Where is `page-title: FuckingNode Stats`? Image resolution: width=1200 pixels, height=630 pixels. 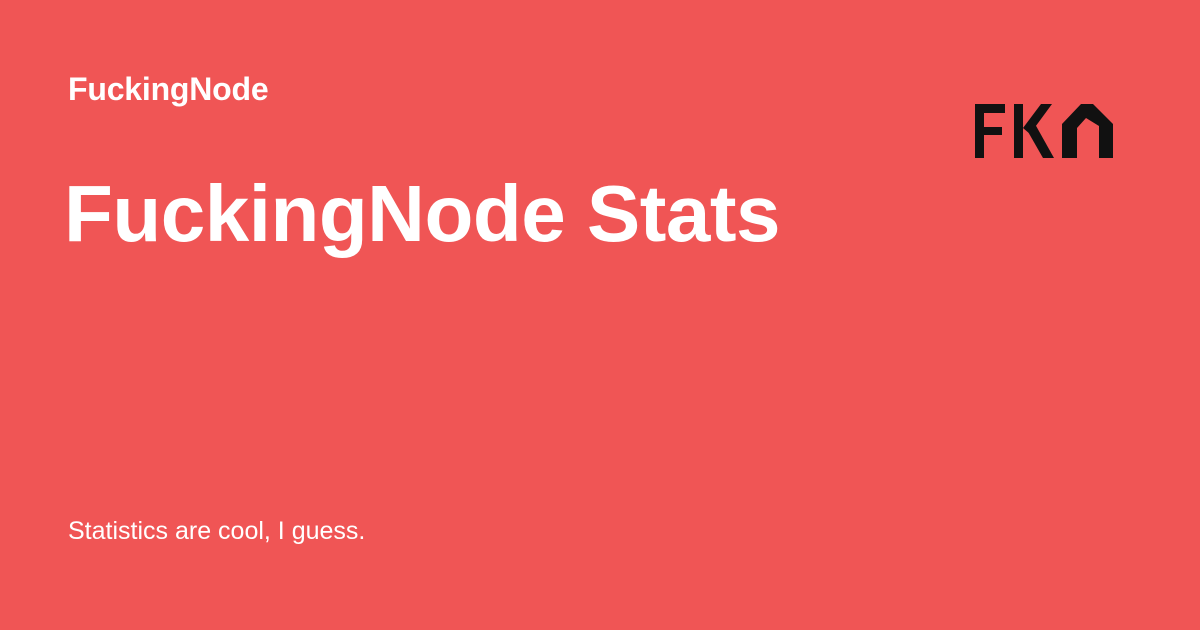 page-title: FuckingNode Stats is located at coordinates (422, 213).